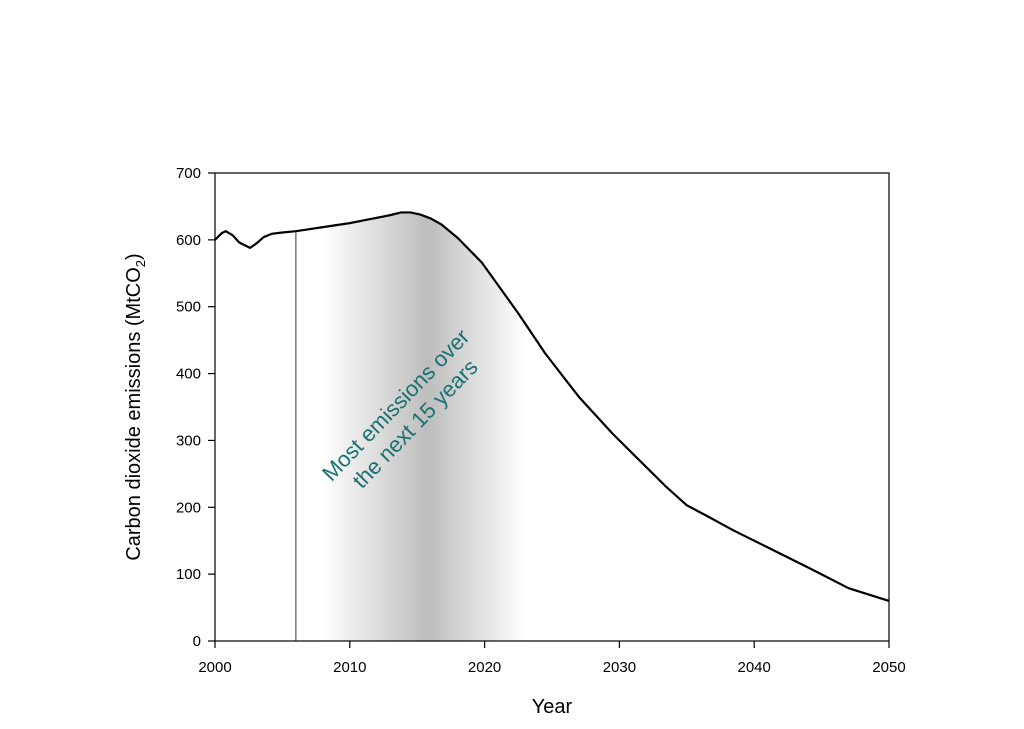 The width and height of the screenshot is (1024, 729). Describe the element at coordinates (188, 307) in the screenshot. I see `y-tick-label: 500` at that location.